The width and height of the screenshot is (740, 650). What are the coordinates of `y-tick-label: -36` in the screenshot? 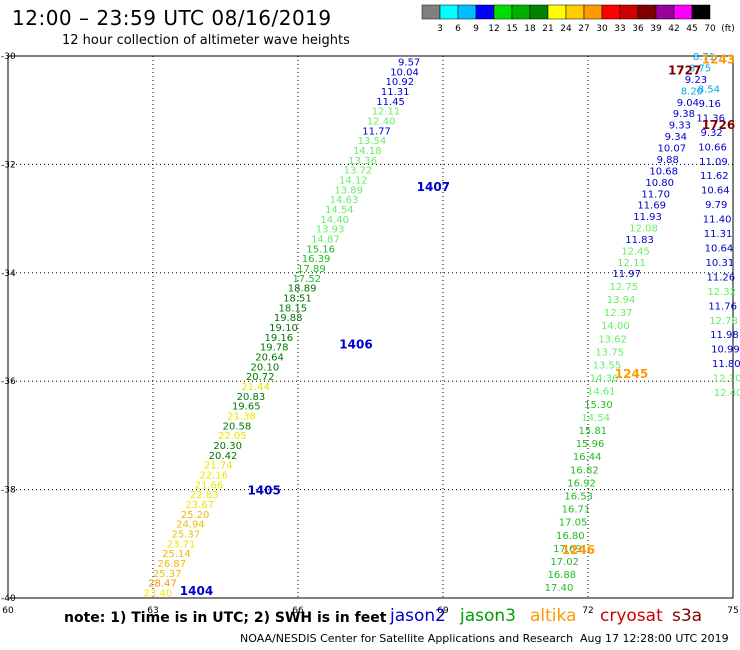 It's located at (8, 382).